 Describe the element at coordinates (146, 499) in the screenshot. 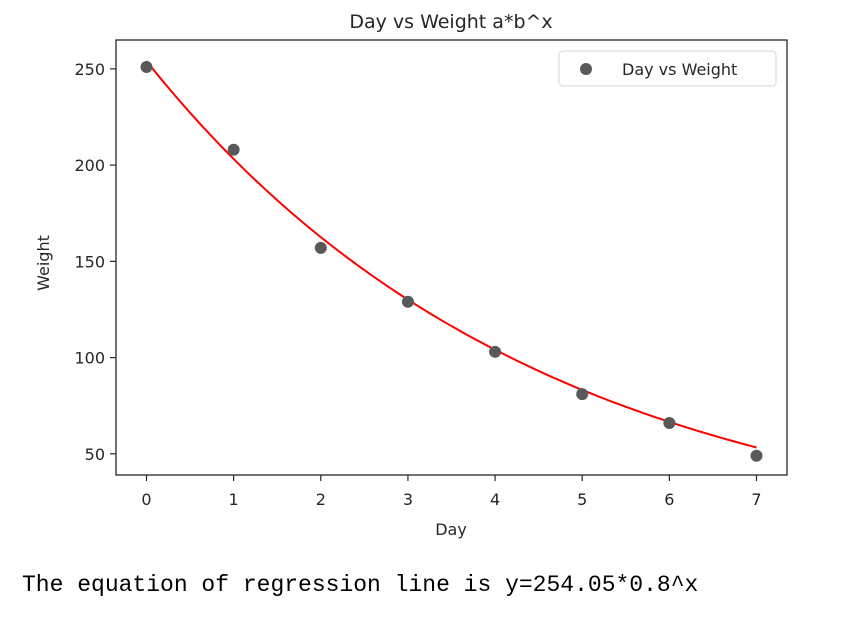

I see `x-tick-label: 0` at that location.